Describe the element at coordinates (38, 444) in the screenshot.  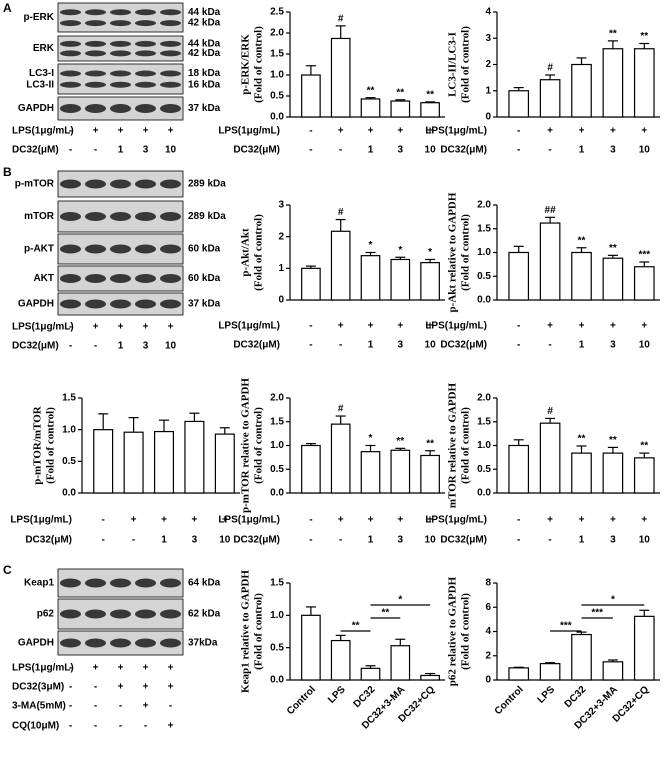
I see `y-axis-label: p-mTOR/mTOR` at that location.